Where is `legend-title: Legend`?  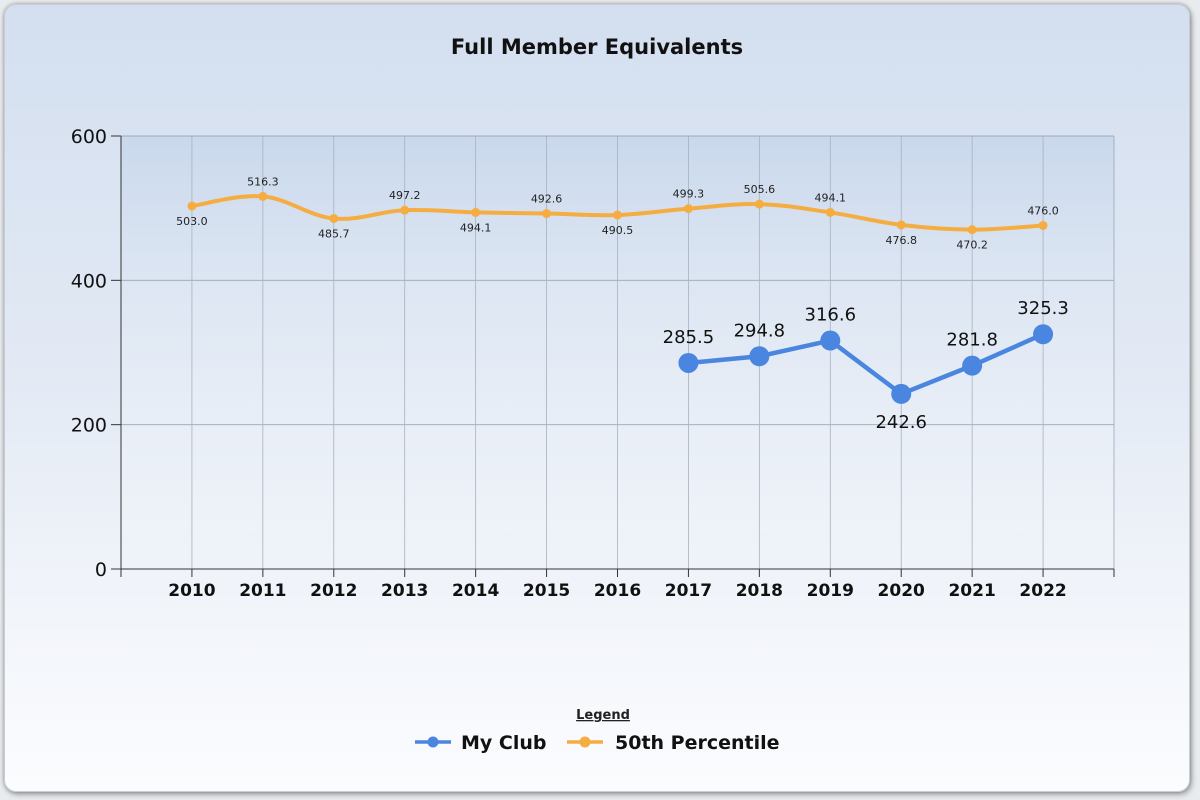 legend-title: Legend is located at coordinates (603, 715).